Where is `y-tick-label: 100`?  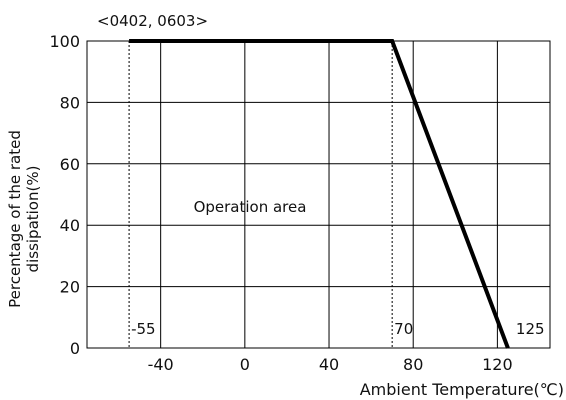
y-tick-label: 100 is located at coordinates (64, 41).